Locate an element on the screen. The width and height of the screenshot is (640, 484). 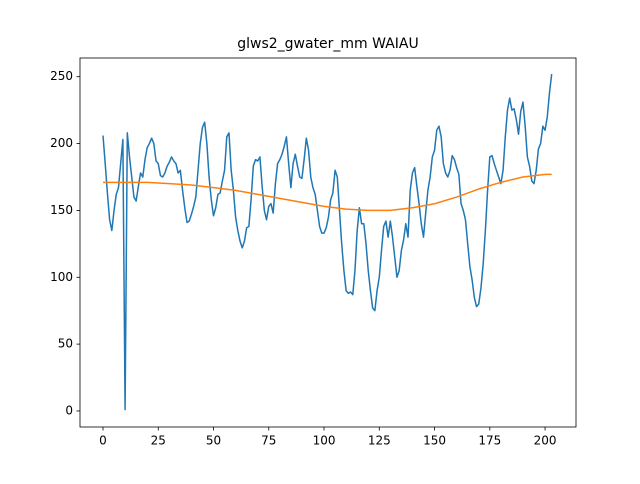
x-tick-label: 175 is located at coordinates (489, 441).